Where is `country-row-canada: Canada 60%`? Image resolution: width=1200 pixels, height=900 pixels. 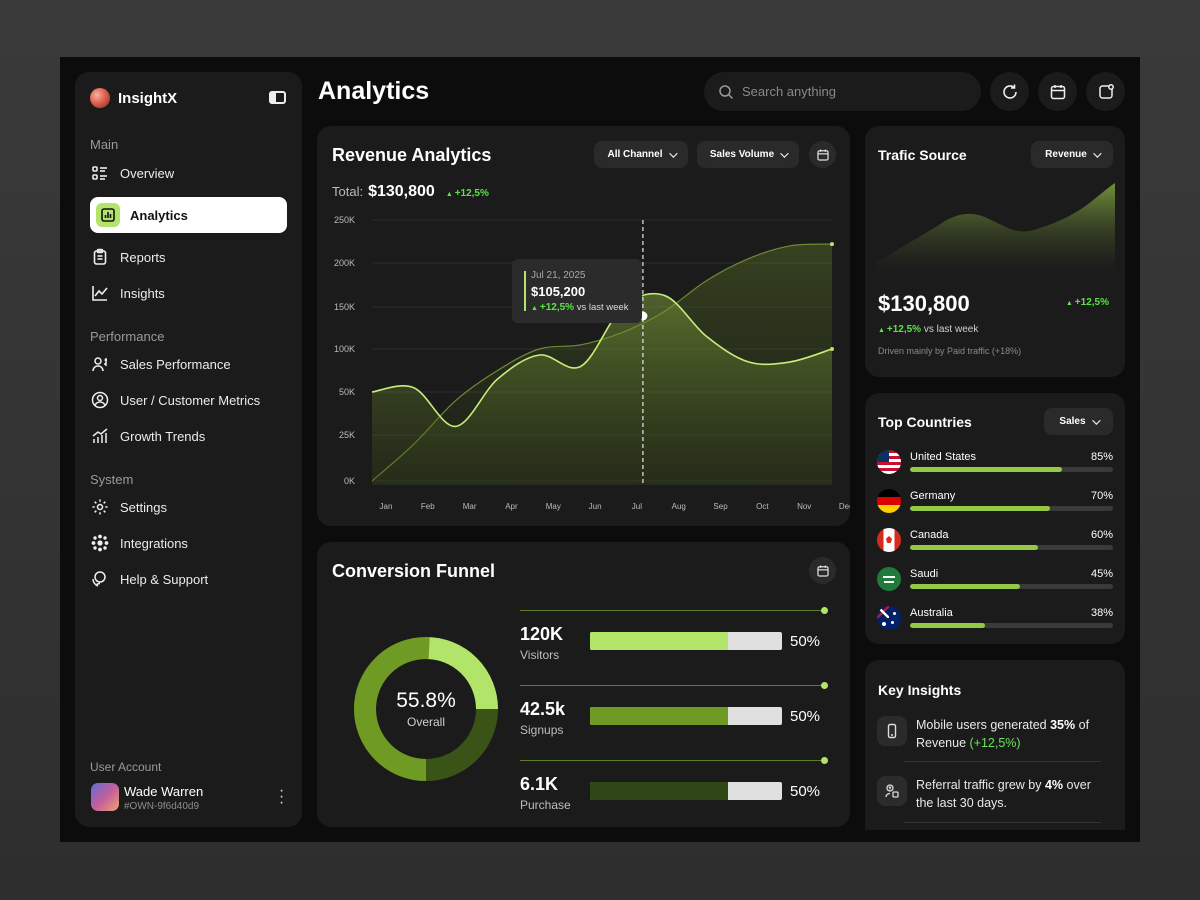 country-row-canada: Canada 60% is located at coordinates (995, 543).